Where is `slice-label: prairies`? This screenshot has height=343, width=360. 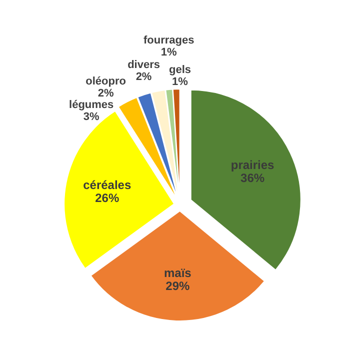 slice-label: prairies is located at coordinates (252, 165).